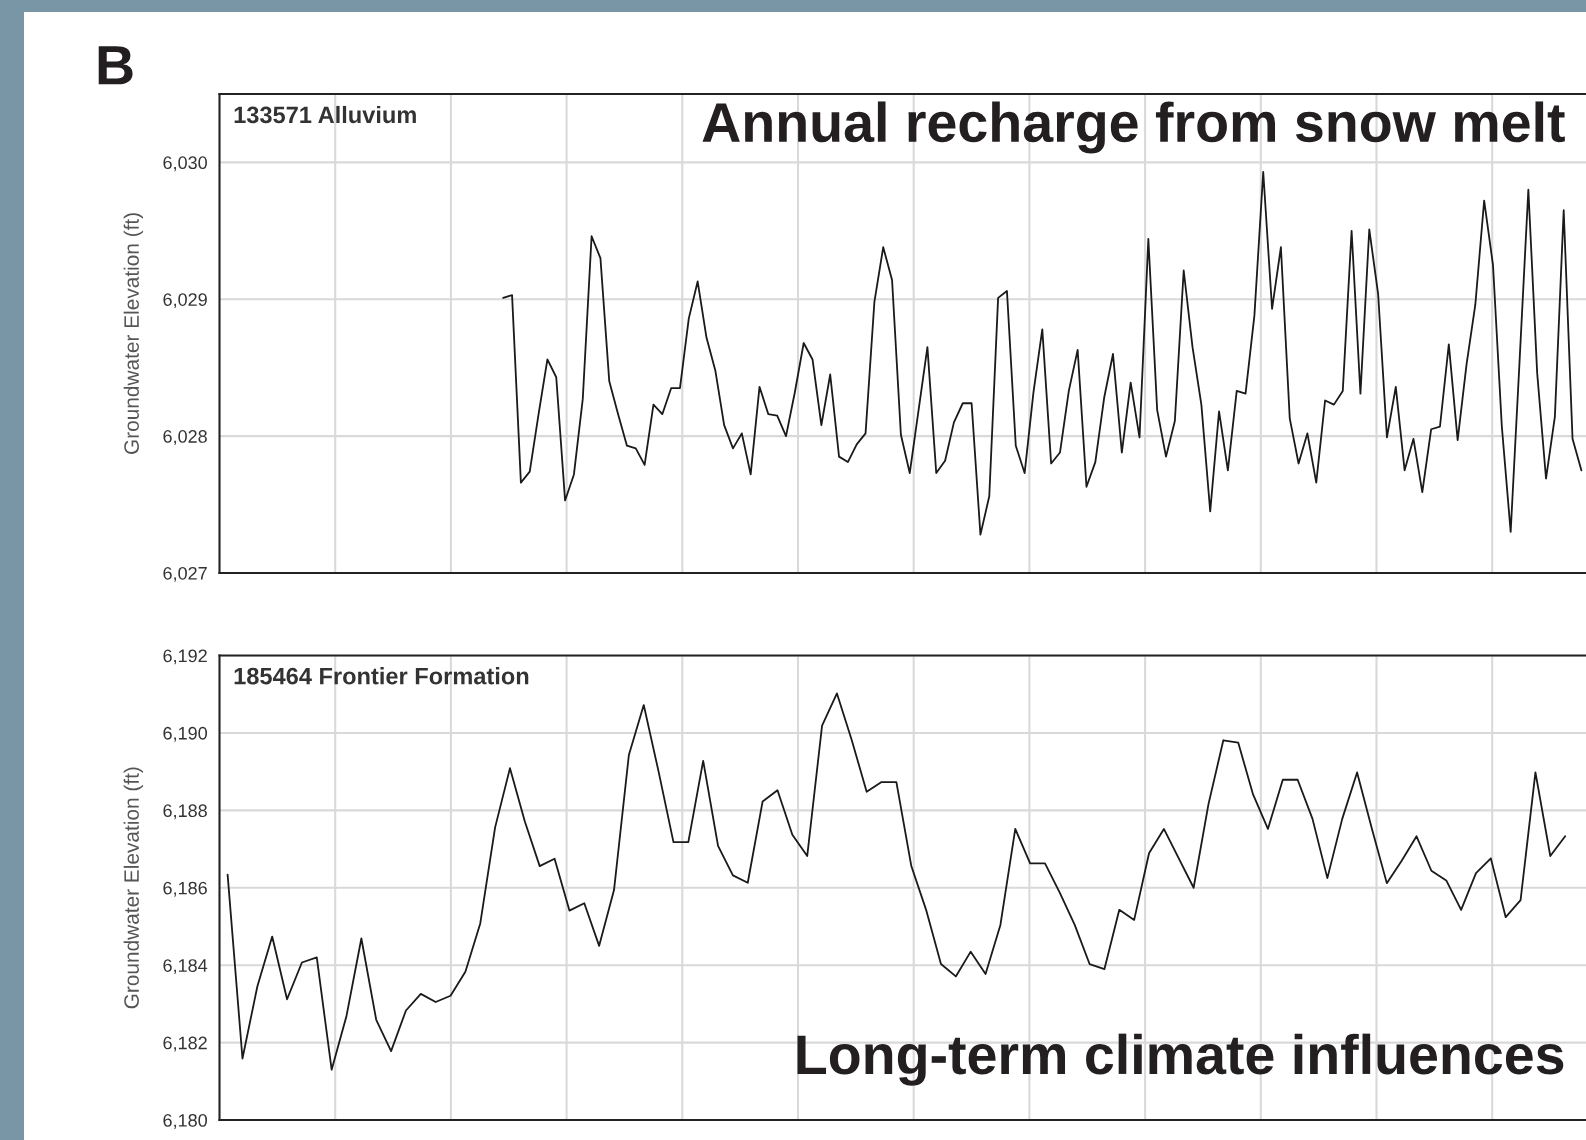  Describe the element at coordinates (185, 734) in the screenshot. I see `y-tick-label: 6,190` at that location.